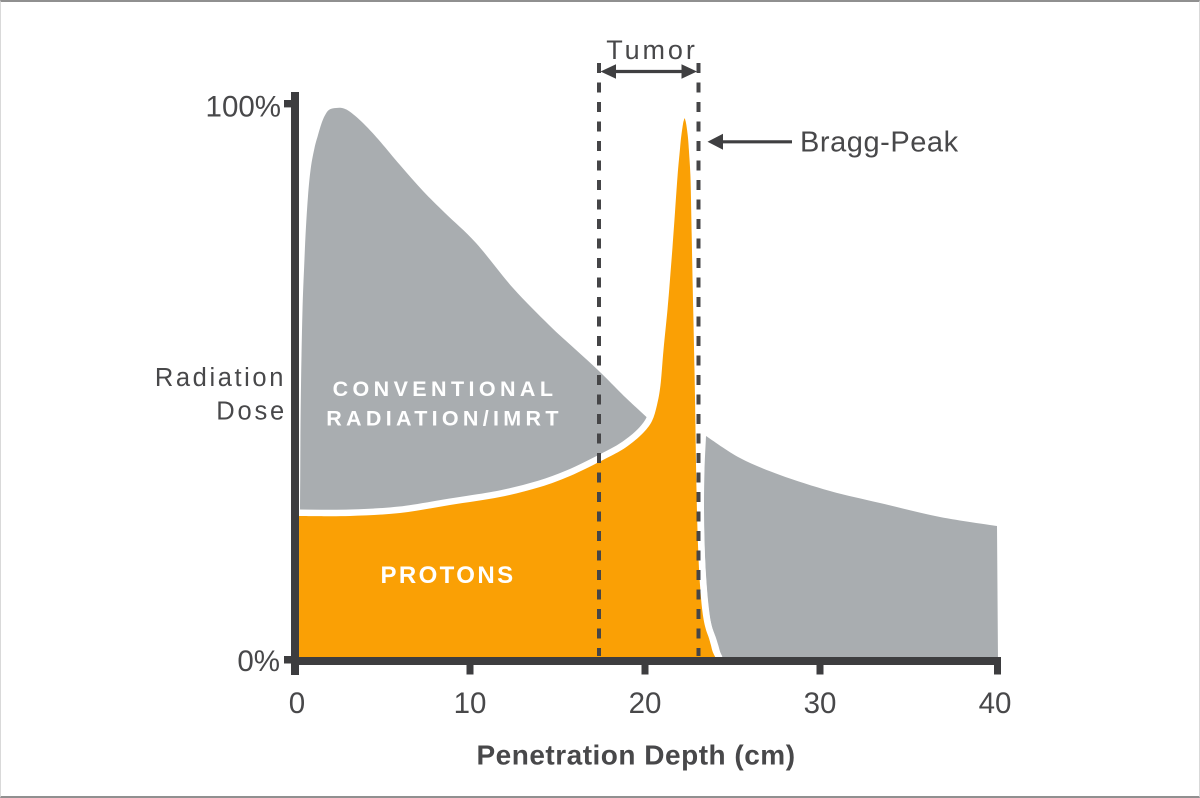 The image size is (1200, 798). I want to click on svg-text: Bragg-Peak, so click(879, 143).